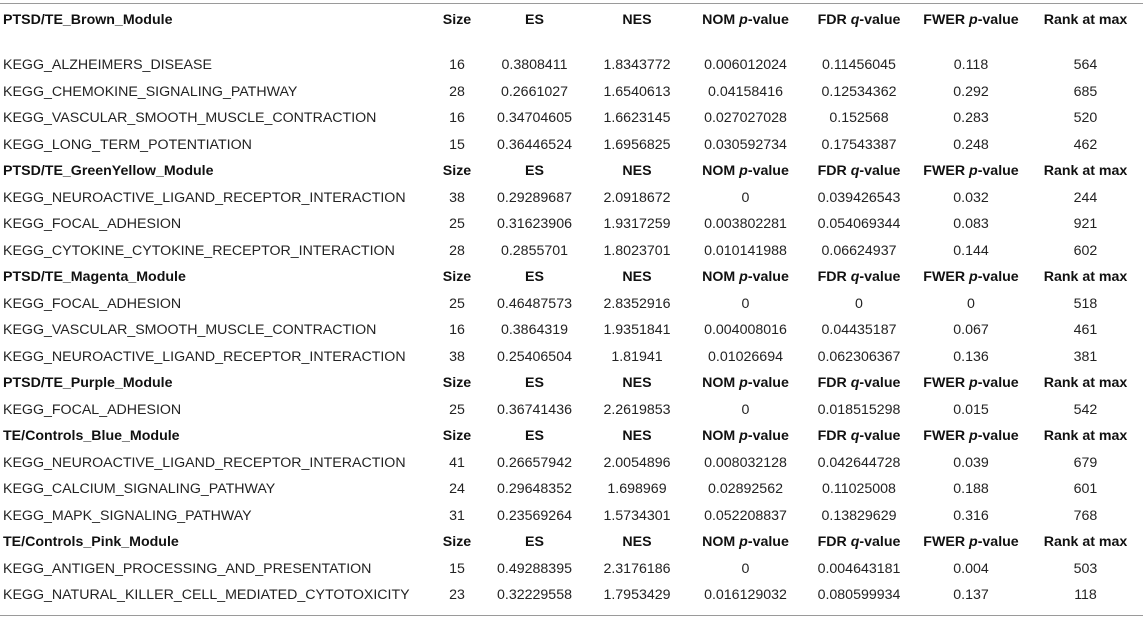 The height and width of the screenshot is (619, 1143). What do you see at coordinates (859, 303) in the screenshot?
I see `fdr-q-value-cell: 0` at bounding box center [859, 303].